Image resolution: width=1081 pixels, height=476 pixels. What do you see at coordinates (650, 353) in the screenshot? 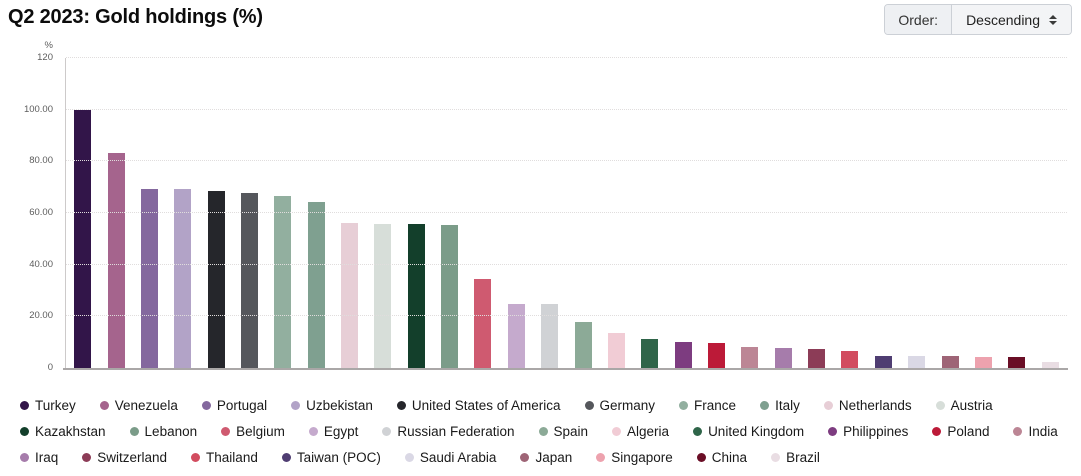
I see `bar-united-kingdom` at bounding box center [650, 353].